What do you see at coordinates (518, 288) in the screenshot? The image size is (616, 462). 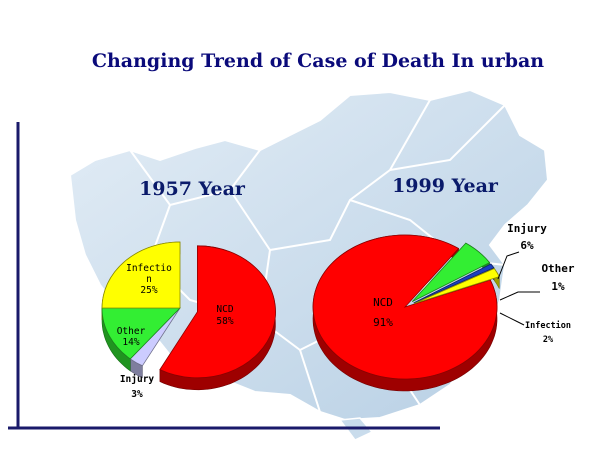 I see `pie-1999-leader-lines` at bounding box center [518, 288].